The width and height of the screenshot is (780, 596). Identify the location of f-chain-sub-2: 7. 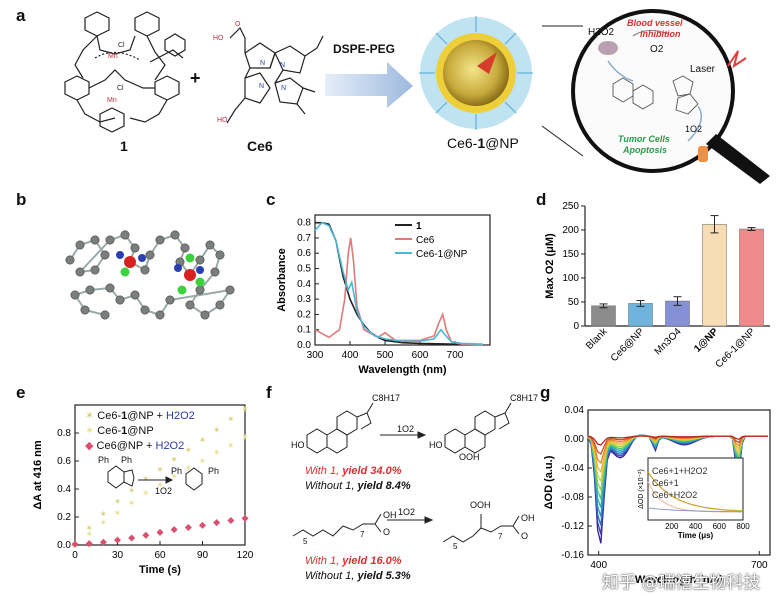
(362, 534).